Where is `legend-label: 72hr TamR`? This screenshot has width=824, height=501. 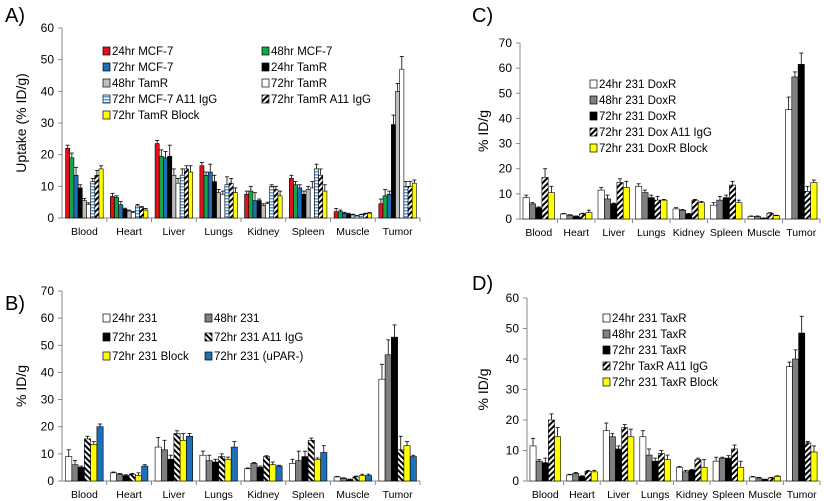
legend-label: 72hr TamR is located at coordinates (299, 84).